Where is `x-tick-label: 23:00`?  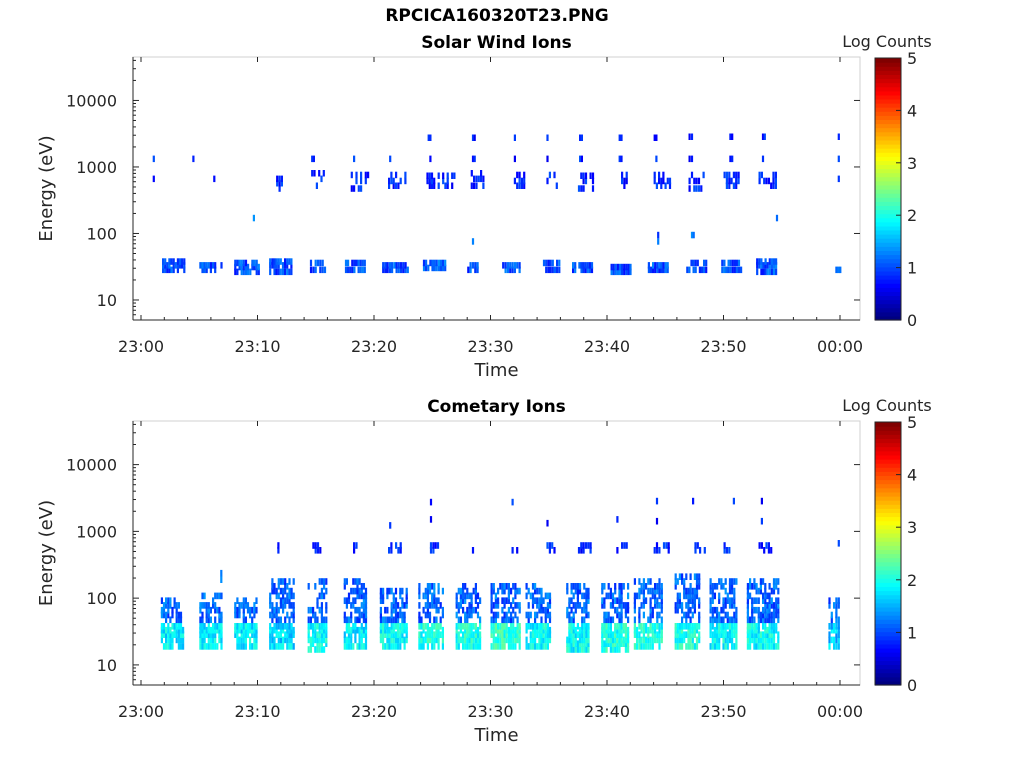 x-tick-label: 23:00 is located at coordinates (141, 346).